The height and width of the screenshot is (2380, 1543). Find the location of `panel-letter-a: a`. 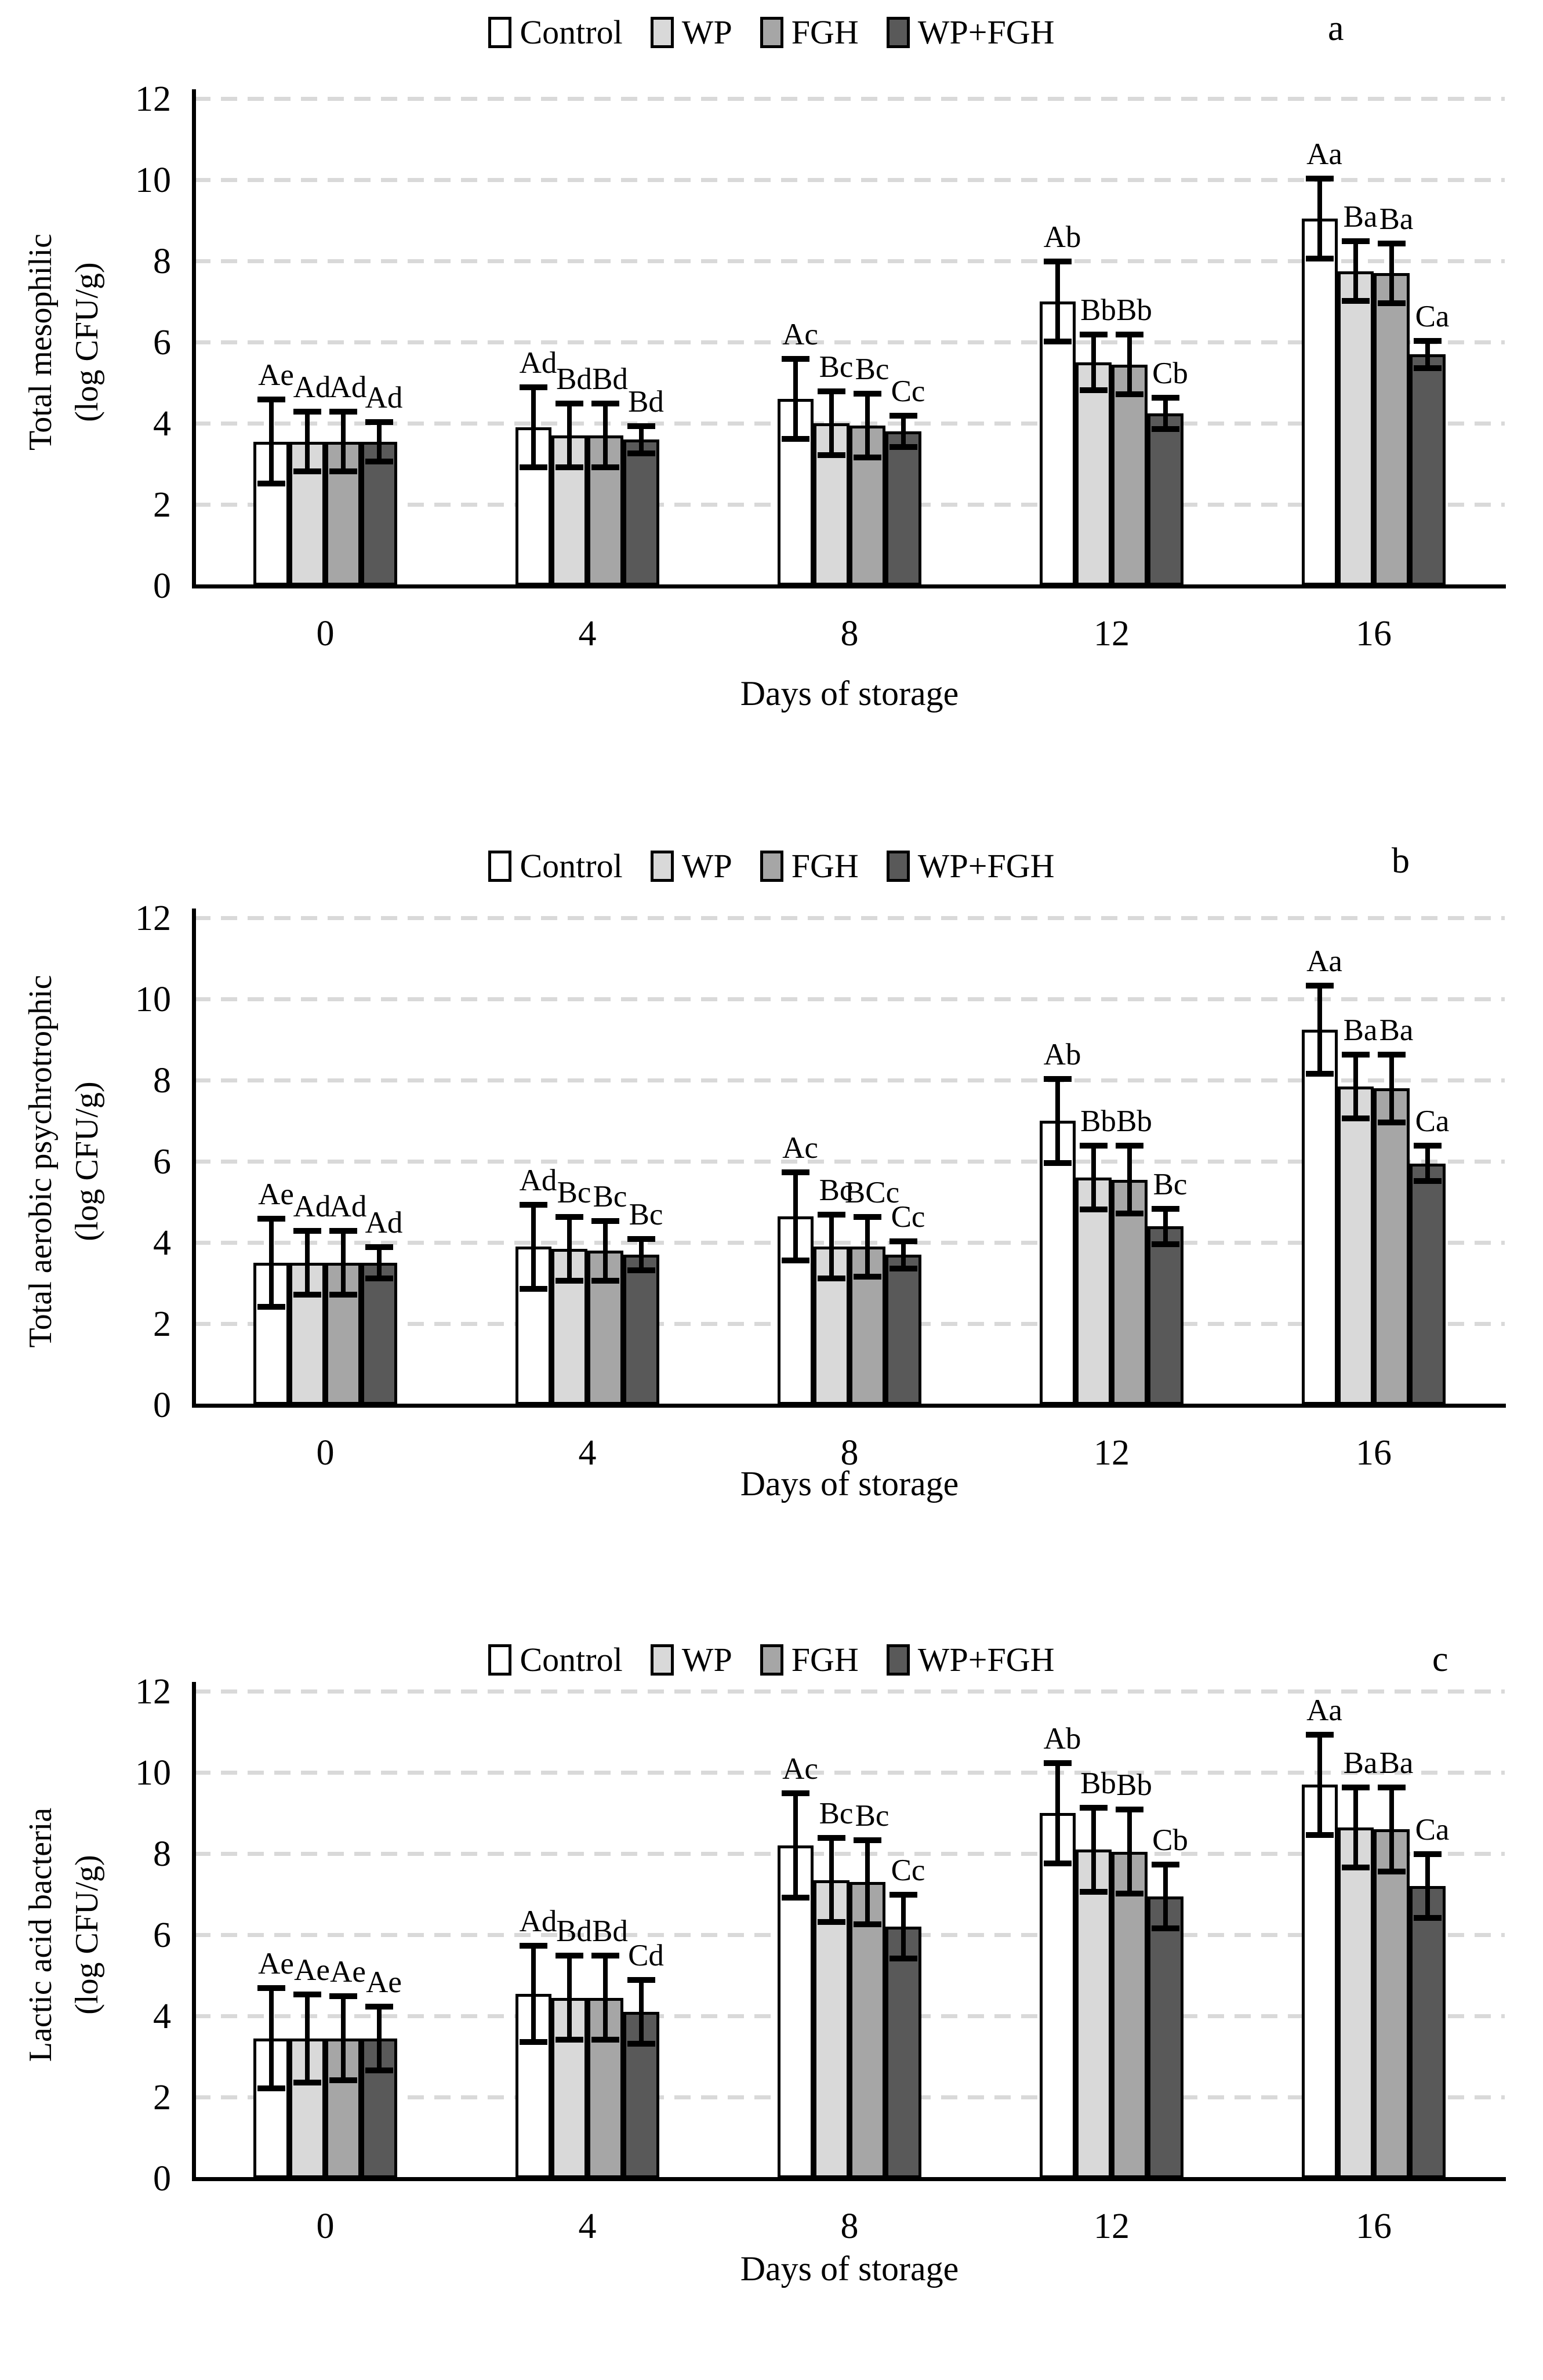

panel-letter-a: a is located at coordinates (1336, 28).